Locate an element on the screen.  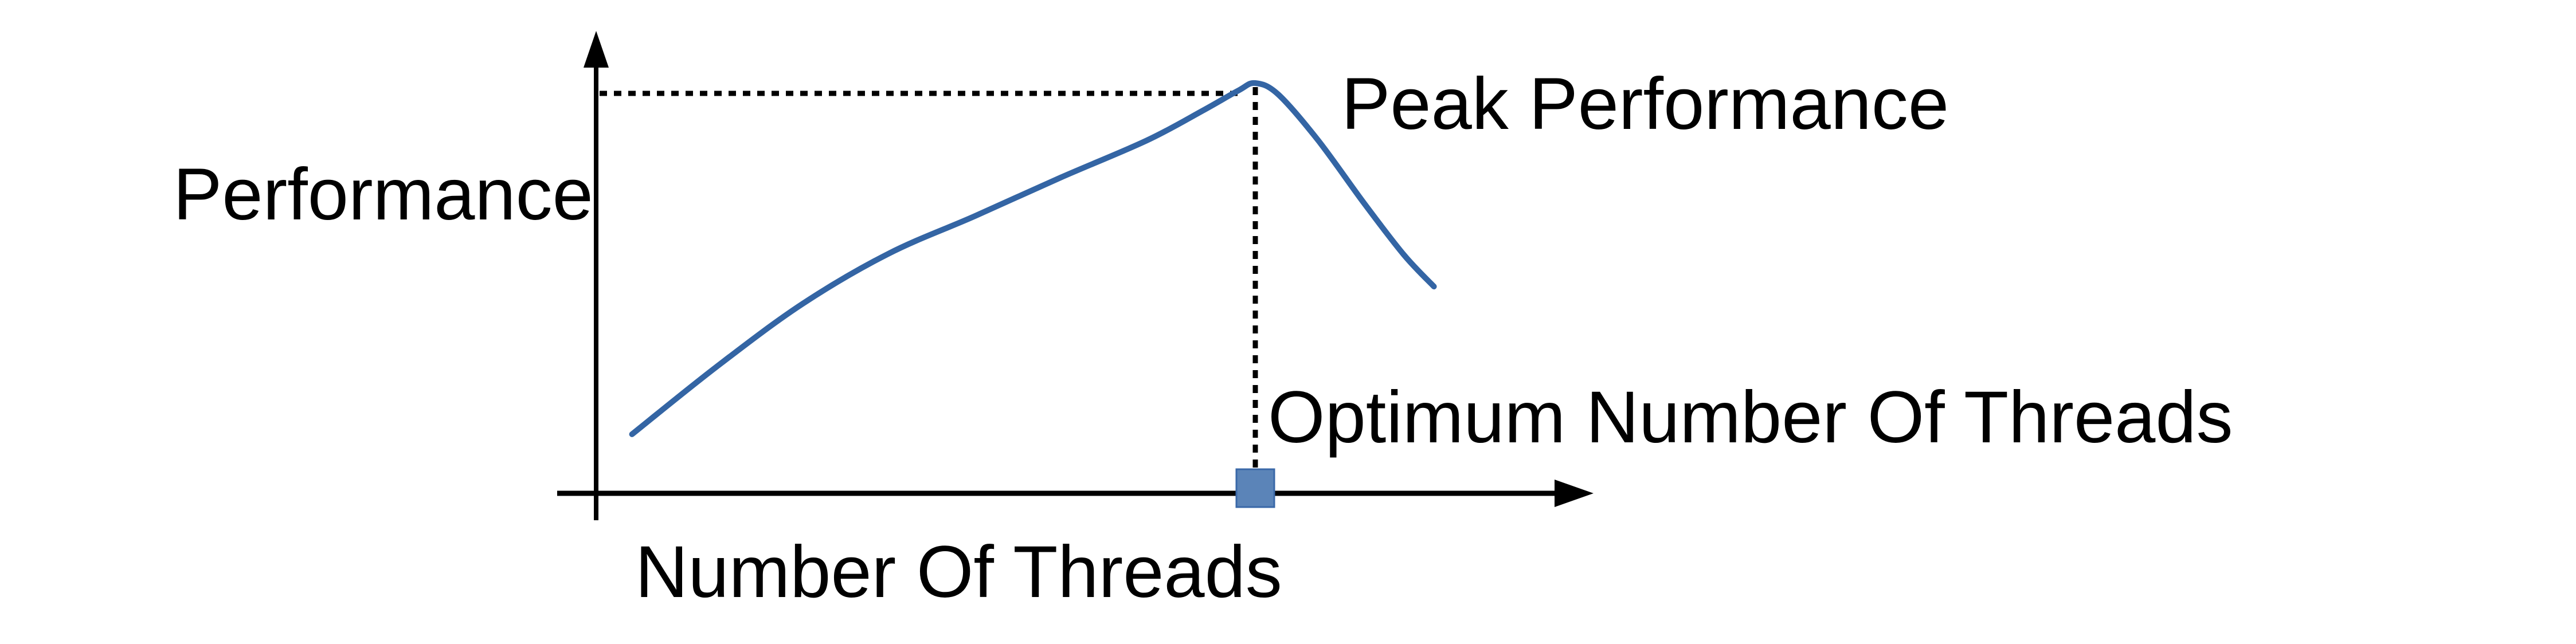
peak-performance-annotation: Peak Performance is located at coordinates (1645, 104).